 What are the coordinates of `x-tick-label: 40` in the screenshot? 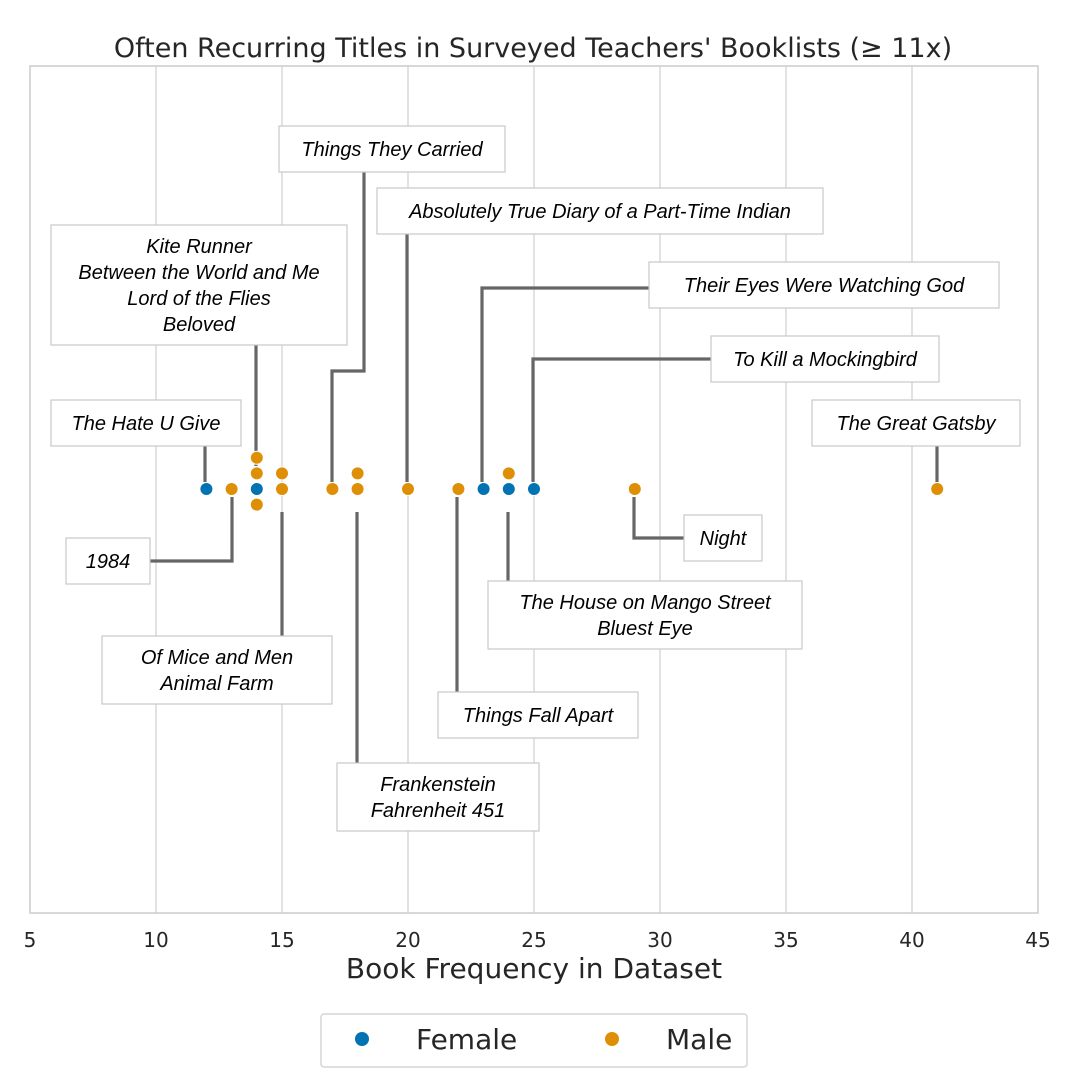 It's located at (911, 940).